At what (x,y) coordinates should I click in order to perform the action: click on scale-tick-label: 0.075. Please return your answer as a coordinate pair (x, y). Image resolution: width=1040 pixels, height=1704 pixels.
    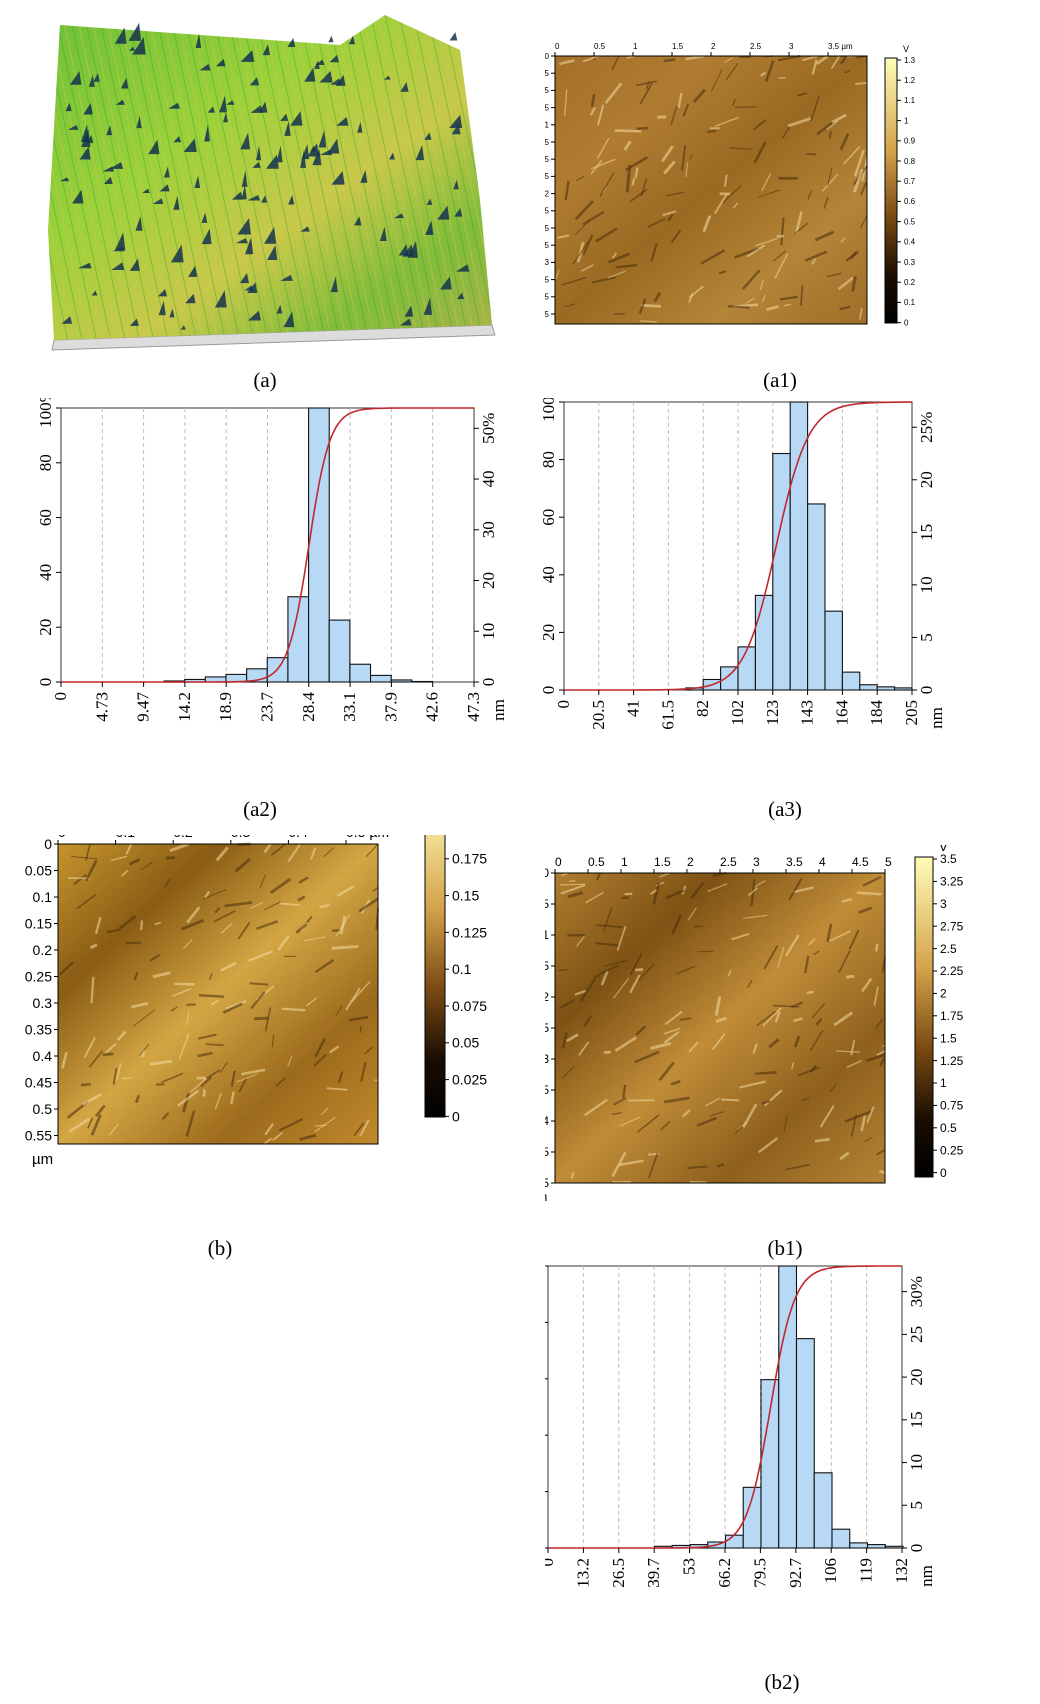
    Looking at the image, I should click on (469, 1006).